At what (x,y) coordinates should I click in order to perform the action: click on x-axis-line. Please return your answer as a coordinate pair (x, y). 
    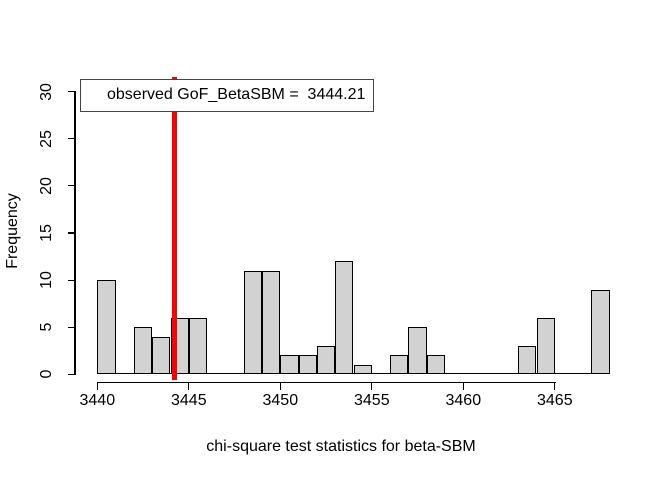
    Looking at the image, I should click on (326, 383).